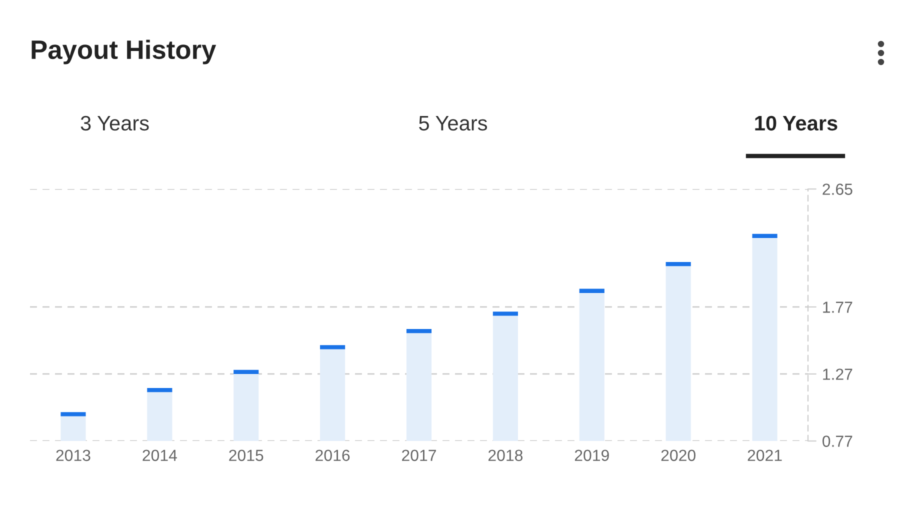  Describe the element at coordinates (765, 456) in the screenshot. I see `x-tick-label: 2021` at that location.